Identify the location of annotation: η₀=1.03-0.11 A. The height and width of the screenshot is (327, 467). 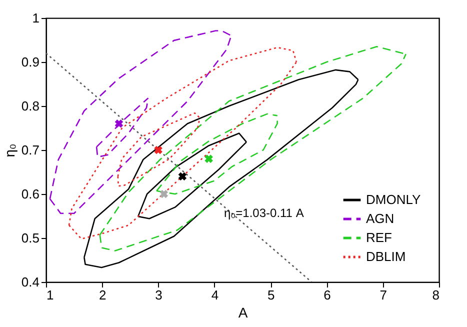
(264, 213).